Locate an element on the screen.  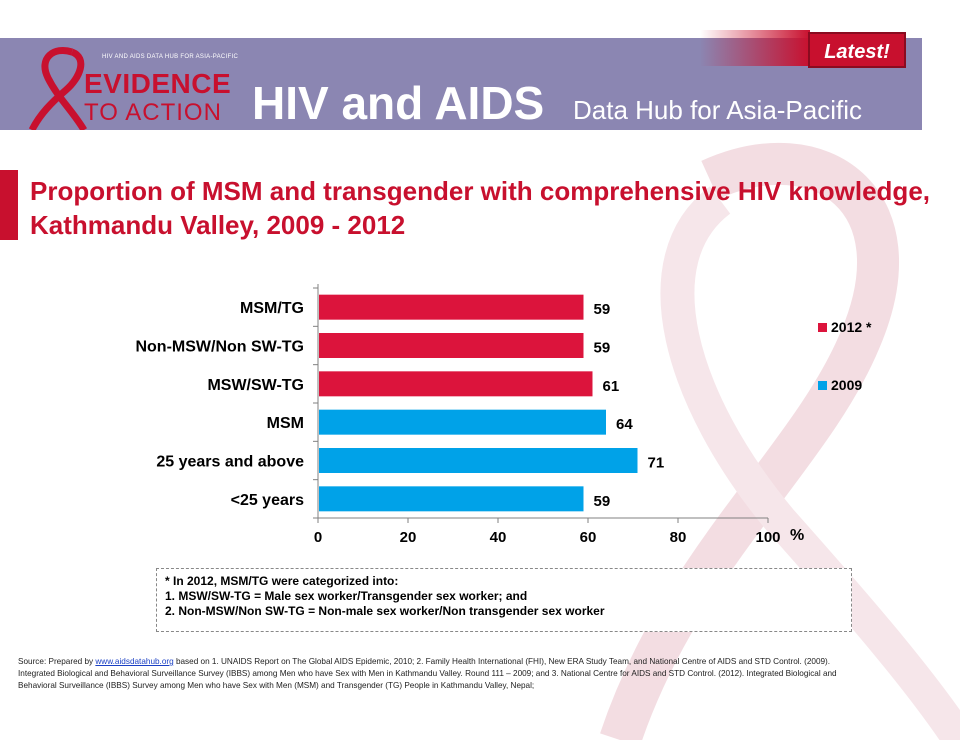
bar-non-msw-non-sw-tg is located at coordinates (451, 345).